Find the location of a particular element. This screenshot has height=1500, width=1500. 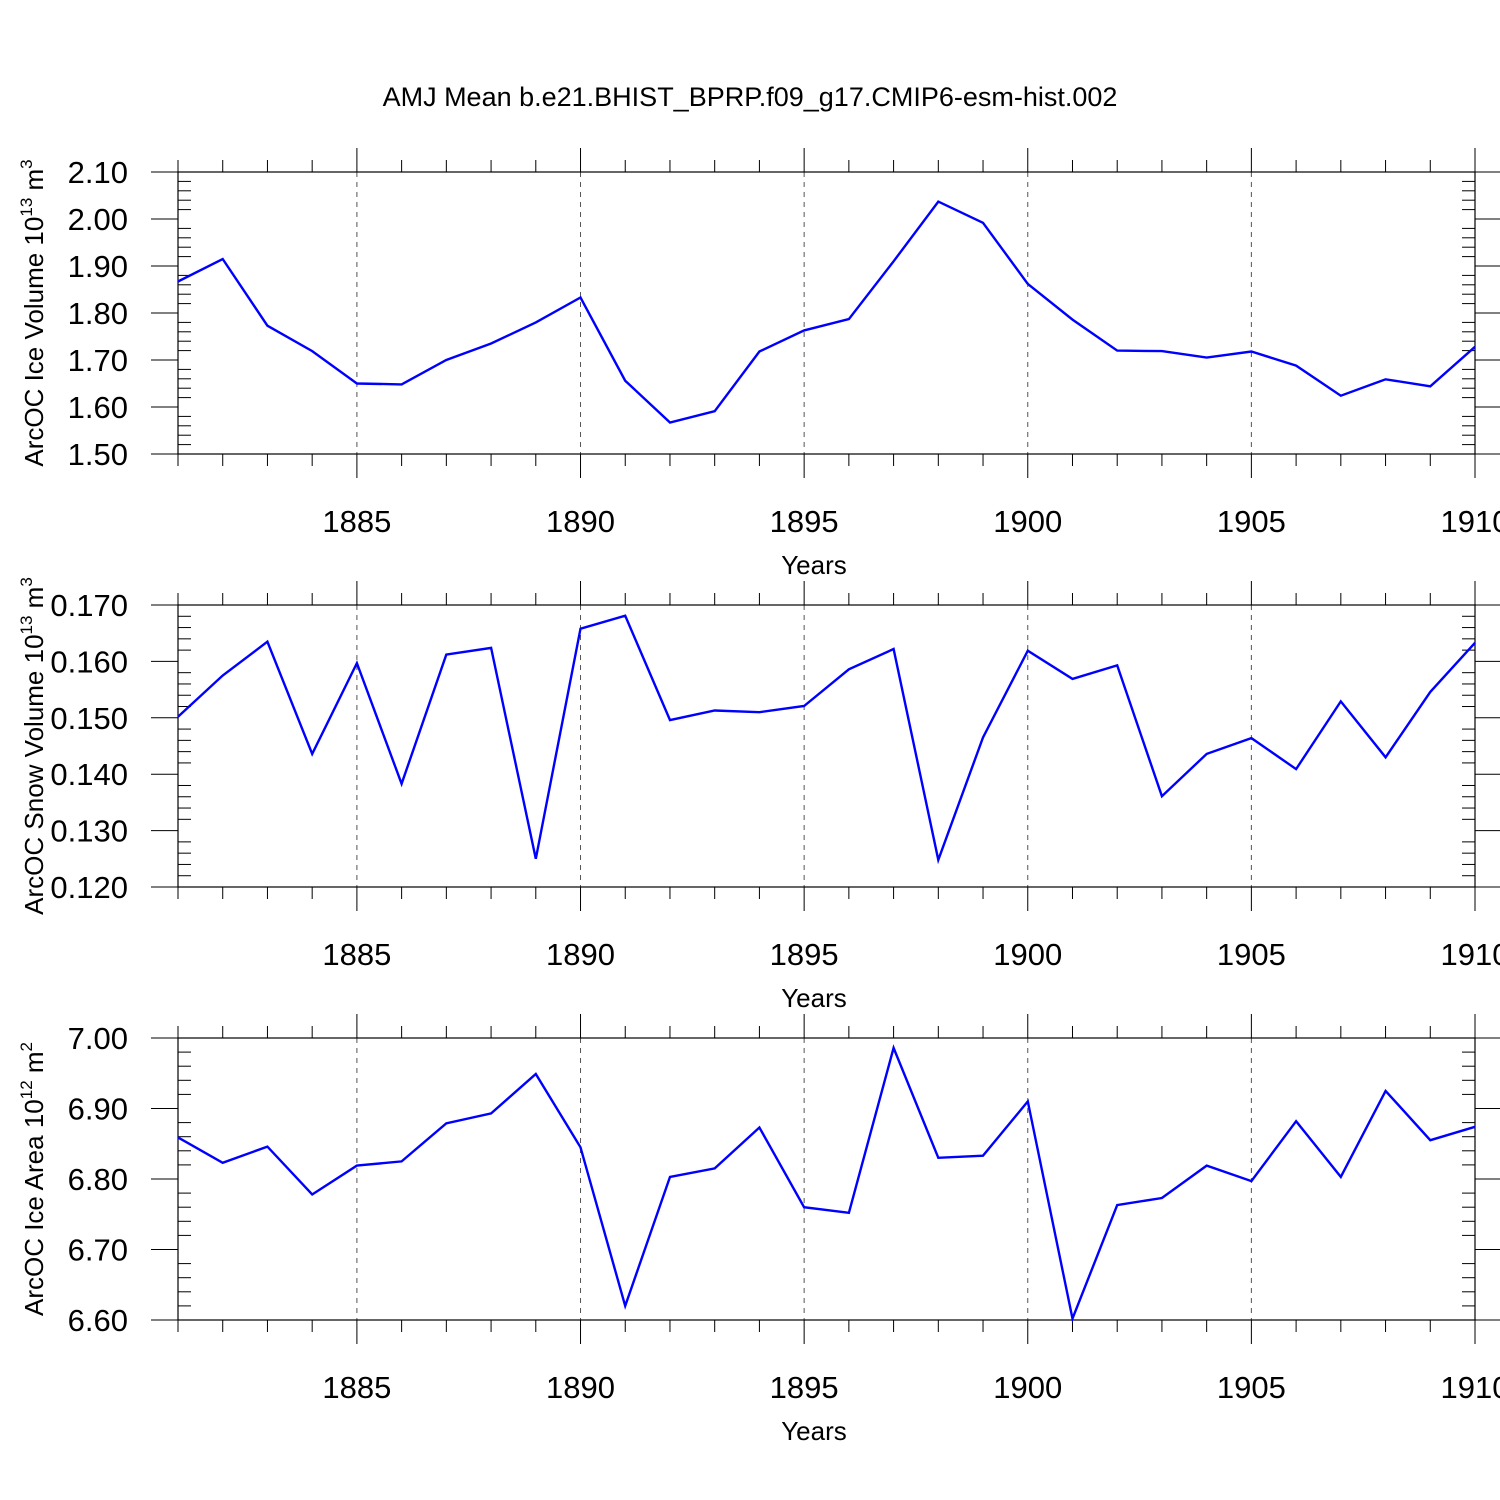

y-tick-label: 1.60 is located at coordinates (98, 407).